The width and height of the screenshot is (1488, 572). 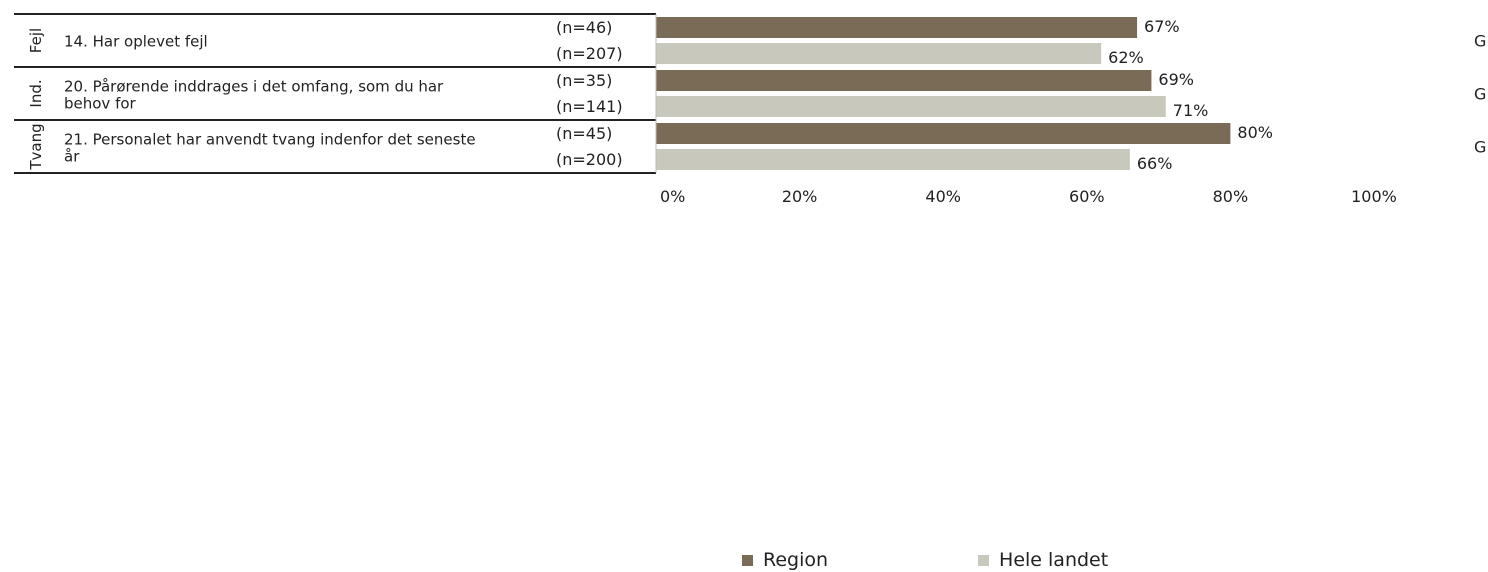 What do you see at coordinates (589, 106) in the screenshot?
I see `n-label: (n=141)` at bounding box center [589, 106].